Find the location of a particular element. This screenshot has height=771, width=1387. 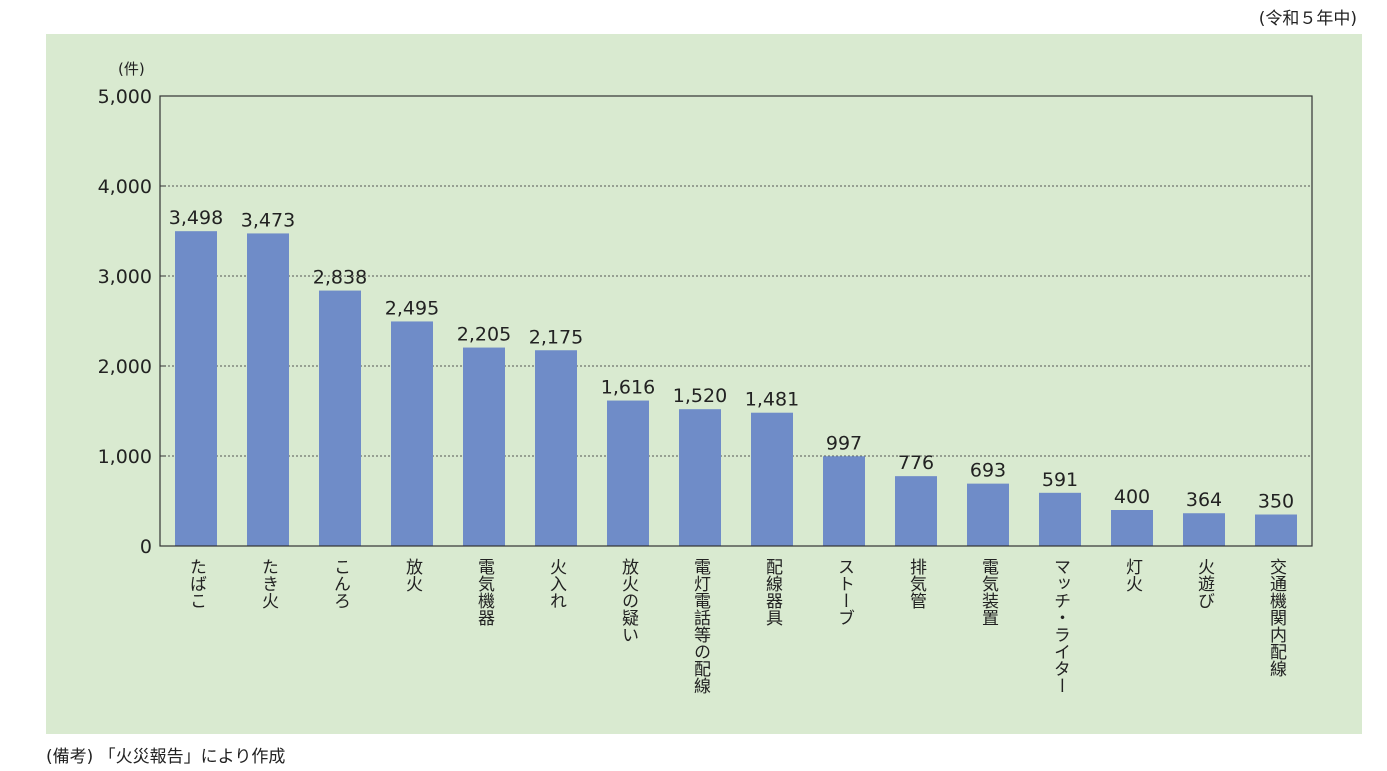

x-tick-label: 火遊び is located at coordinates (1204, 583).